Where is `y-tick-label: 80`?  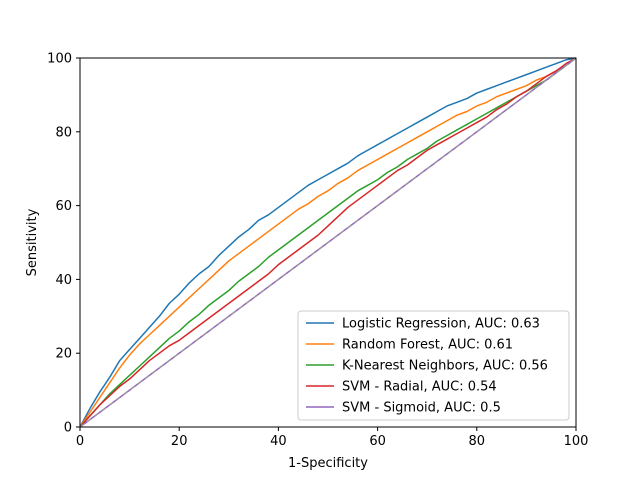
y-tick-label: 80 is located at coordinates (63, 132).